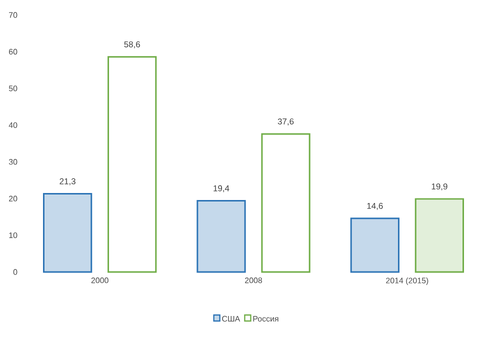  Describe the element at coordinates (68, 182) in the screenshot. I see `data-label: 21,3` at that location.